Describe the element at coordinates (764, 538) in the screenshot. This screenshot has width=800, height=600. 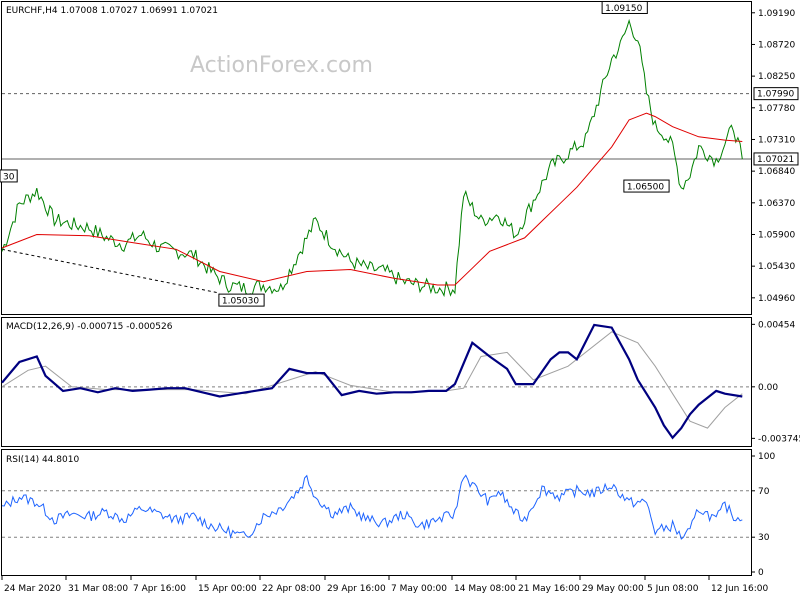
I see `rsi-y-tick-label: 30` at that location.